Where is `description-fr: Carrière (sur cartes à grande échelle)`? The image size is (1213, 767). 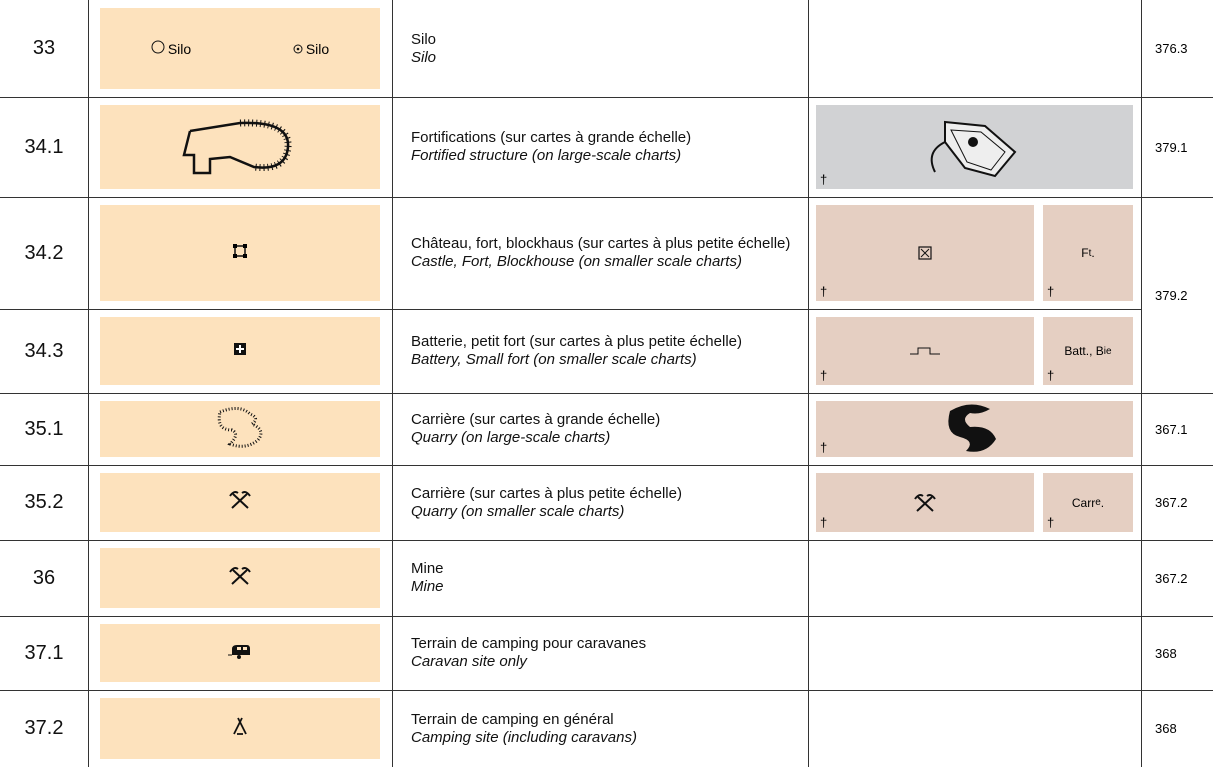
description-fr: Carrière (sur cartes à grande échelle) is located at coordinates (536, 419).